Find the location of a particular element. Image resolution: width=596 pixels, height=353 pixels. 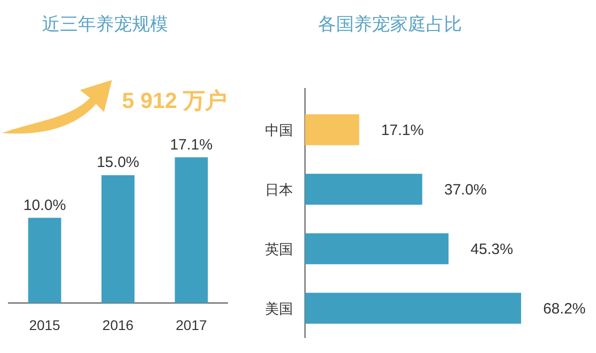

x-tick-label: 2015 is located at coordinates (44, 325).